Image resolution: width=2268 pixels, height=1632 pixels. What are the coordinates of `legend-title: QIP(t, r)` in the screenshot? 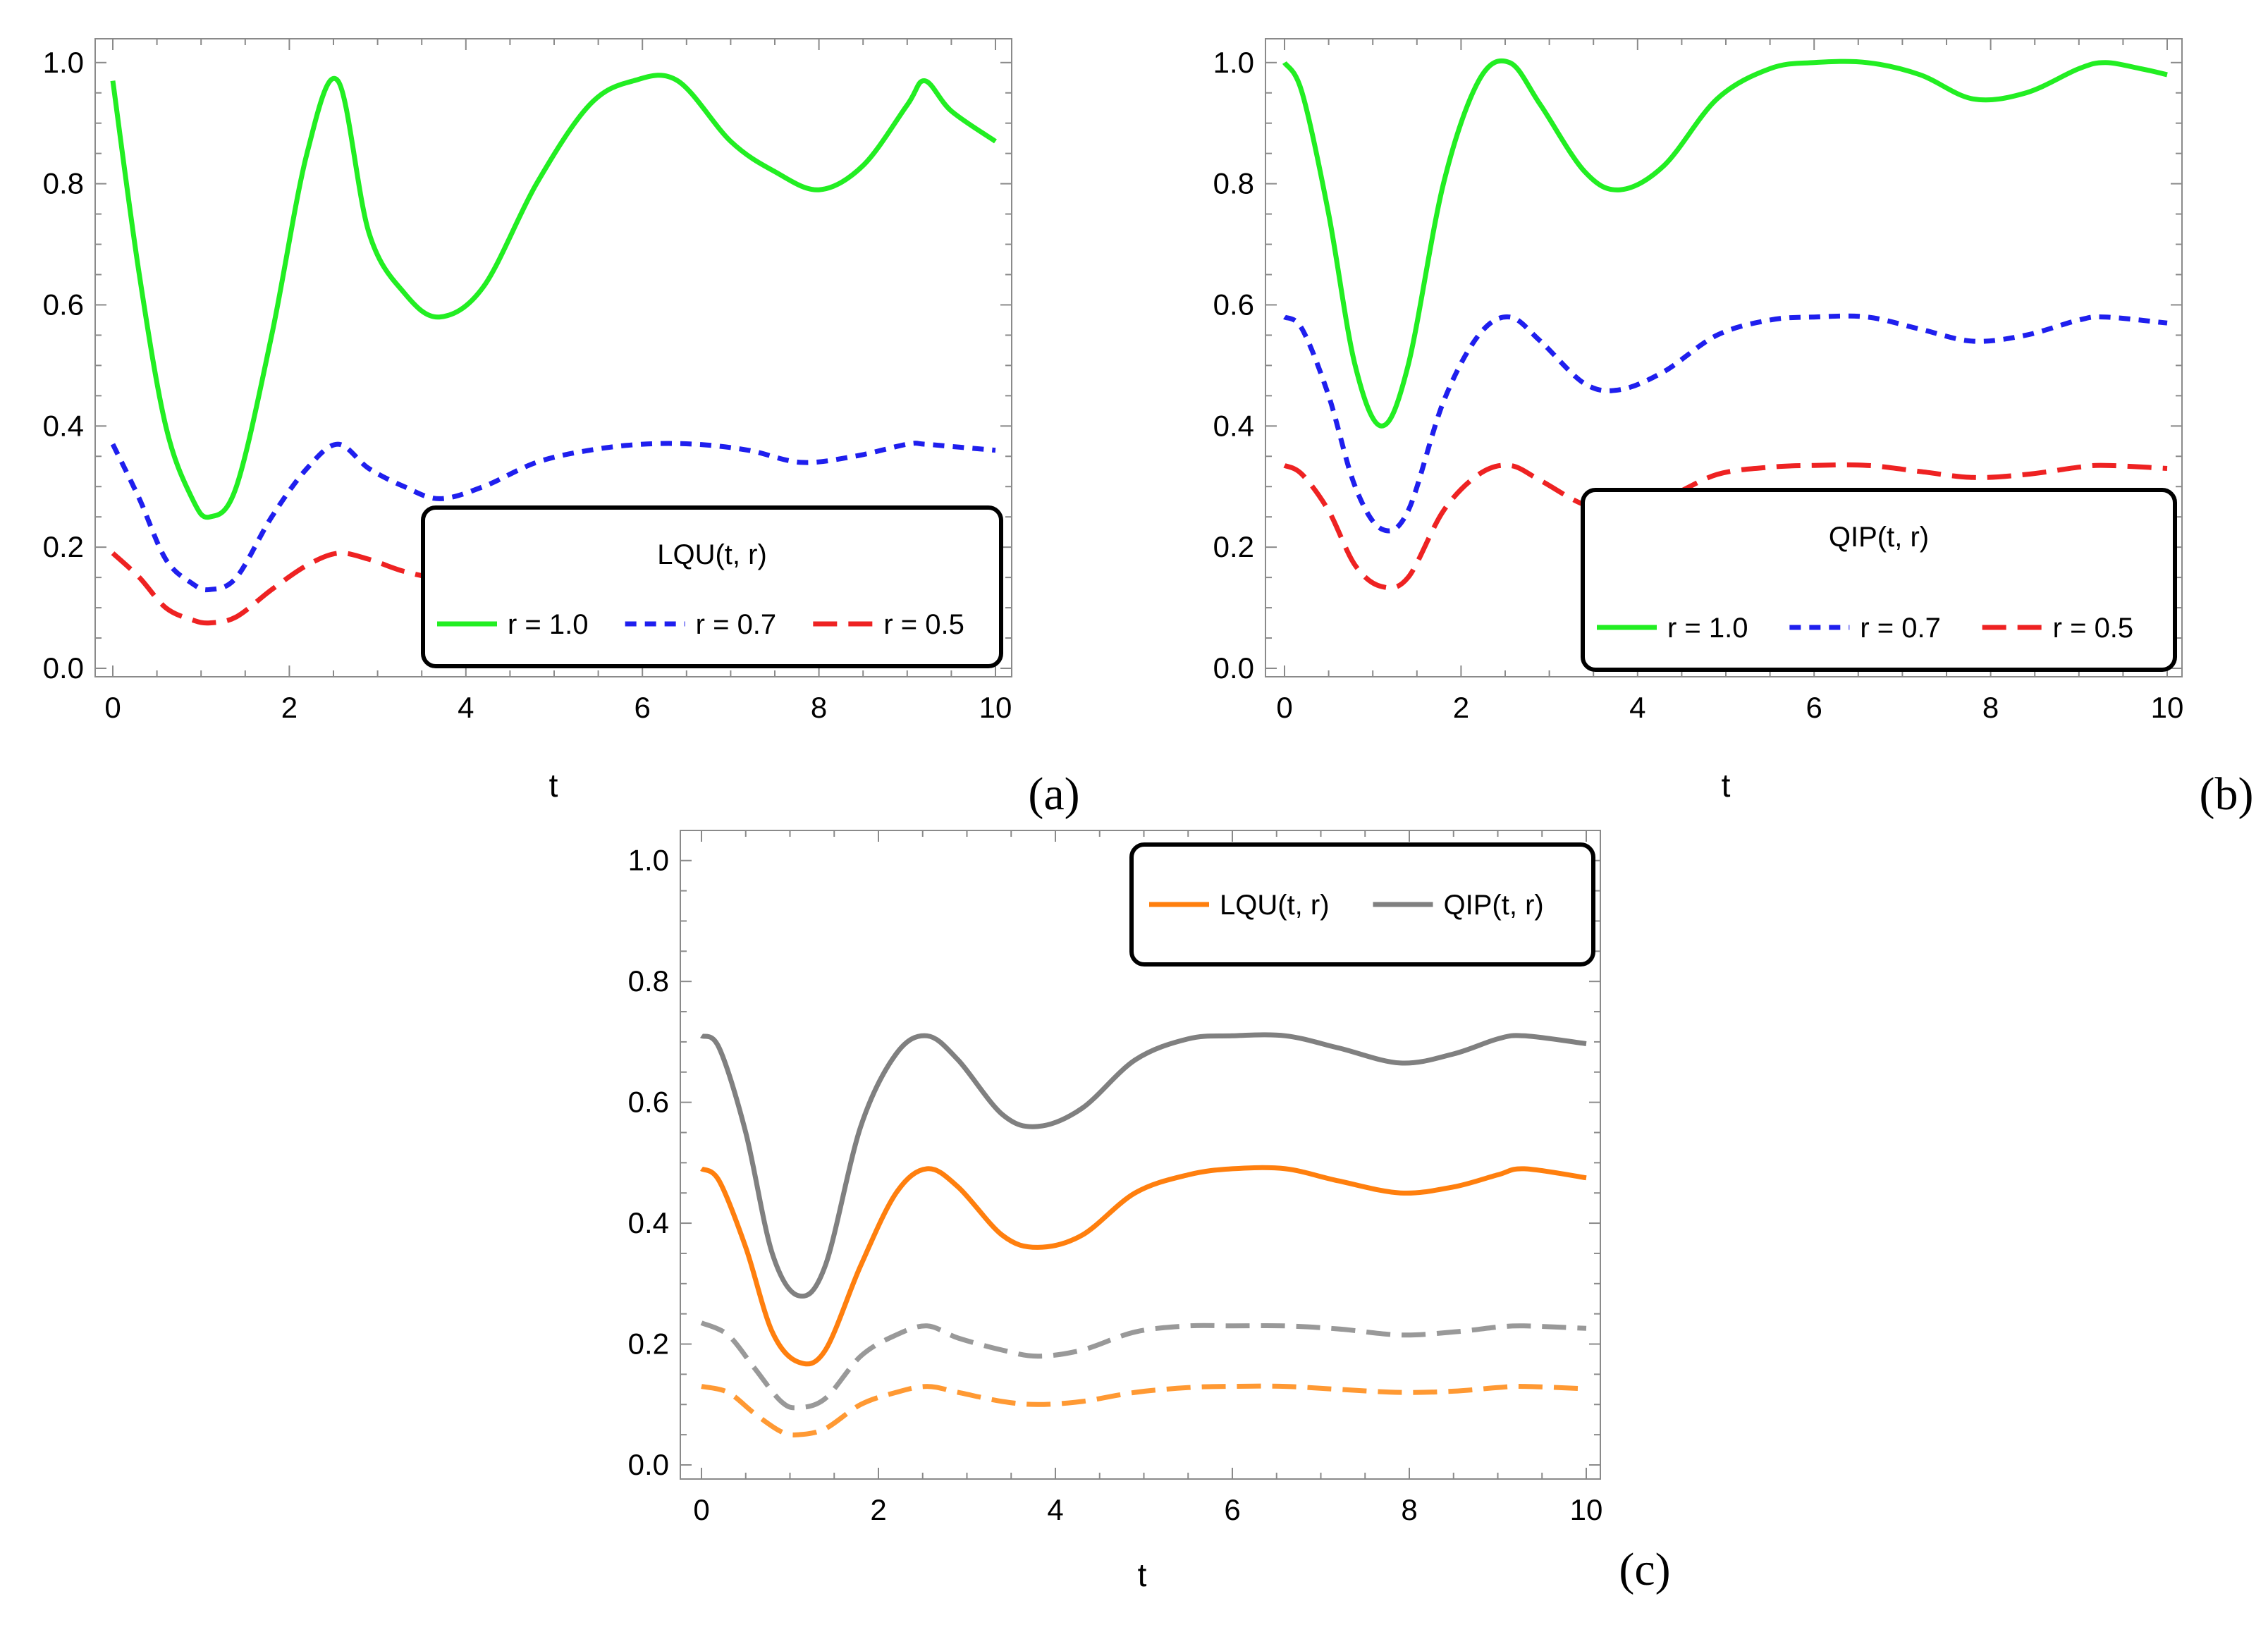 It's located at (1879, 537).